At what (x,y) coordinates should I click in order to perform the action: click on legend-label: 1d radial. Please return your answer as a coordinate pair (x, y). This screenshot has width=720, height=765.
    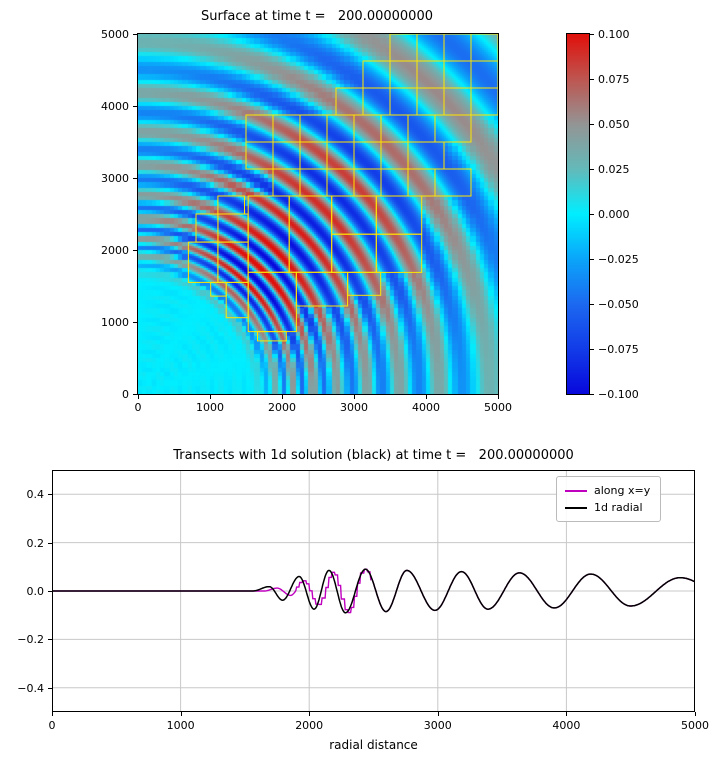
    Looking at the image, I should click on (618, 507).